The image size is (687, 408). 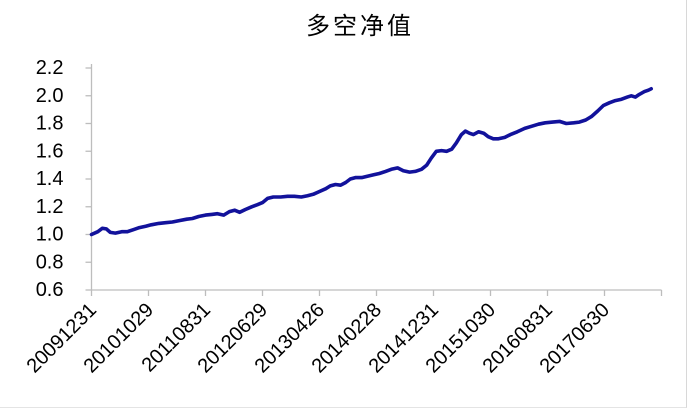 I want to click on chart-title: 多空净值, so click(x=360, y=27).